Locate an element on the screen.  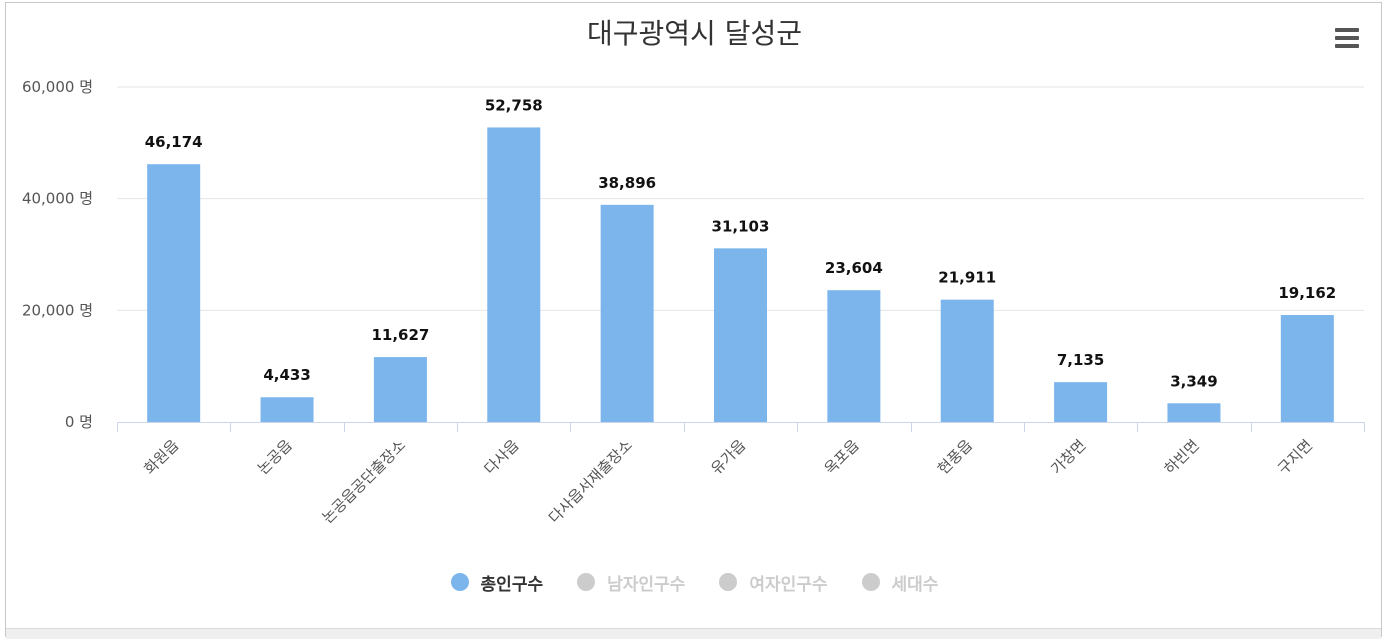
legend-label: 여자인구수 is located at coordinates (788, 584).